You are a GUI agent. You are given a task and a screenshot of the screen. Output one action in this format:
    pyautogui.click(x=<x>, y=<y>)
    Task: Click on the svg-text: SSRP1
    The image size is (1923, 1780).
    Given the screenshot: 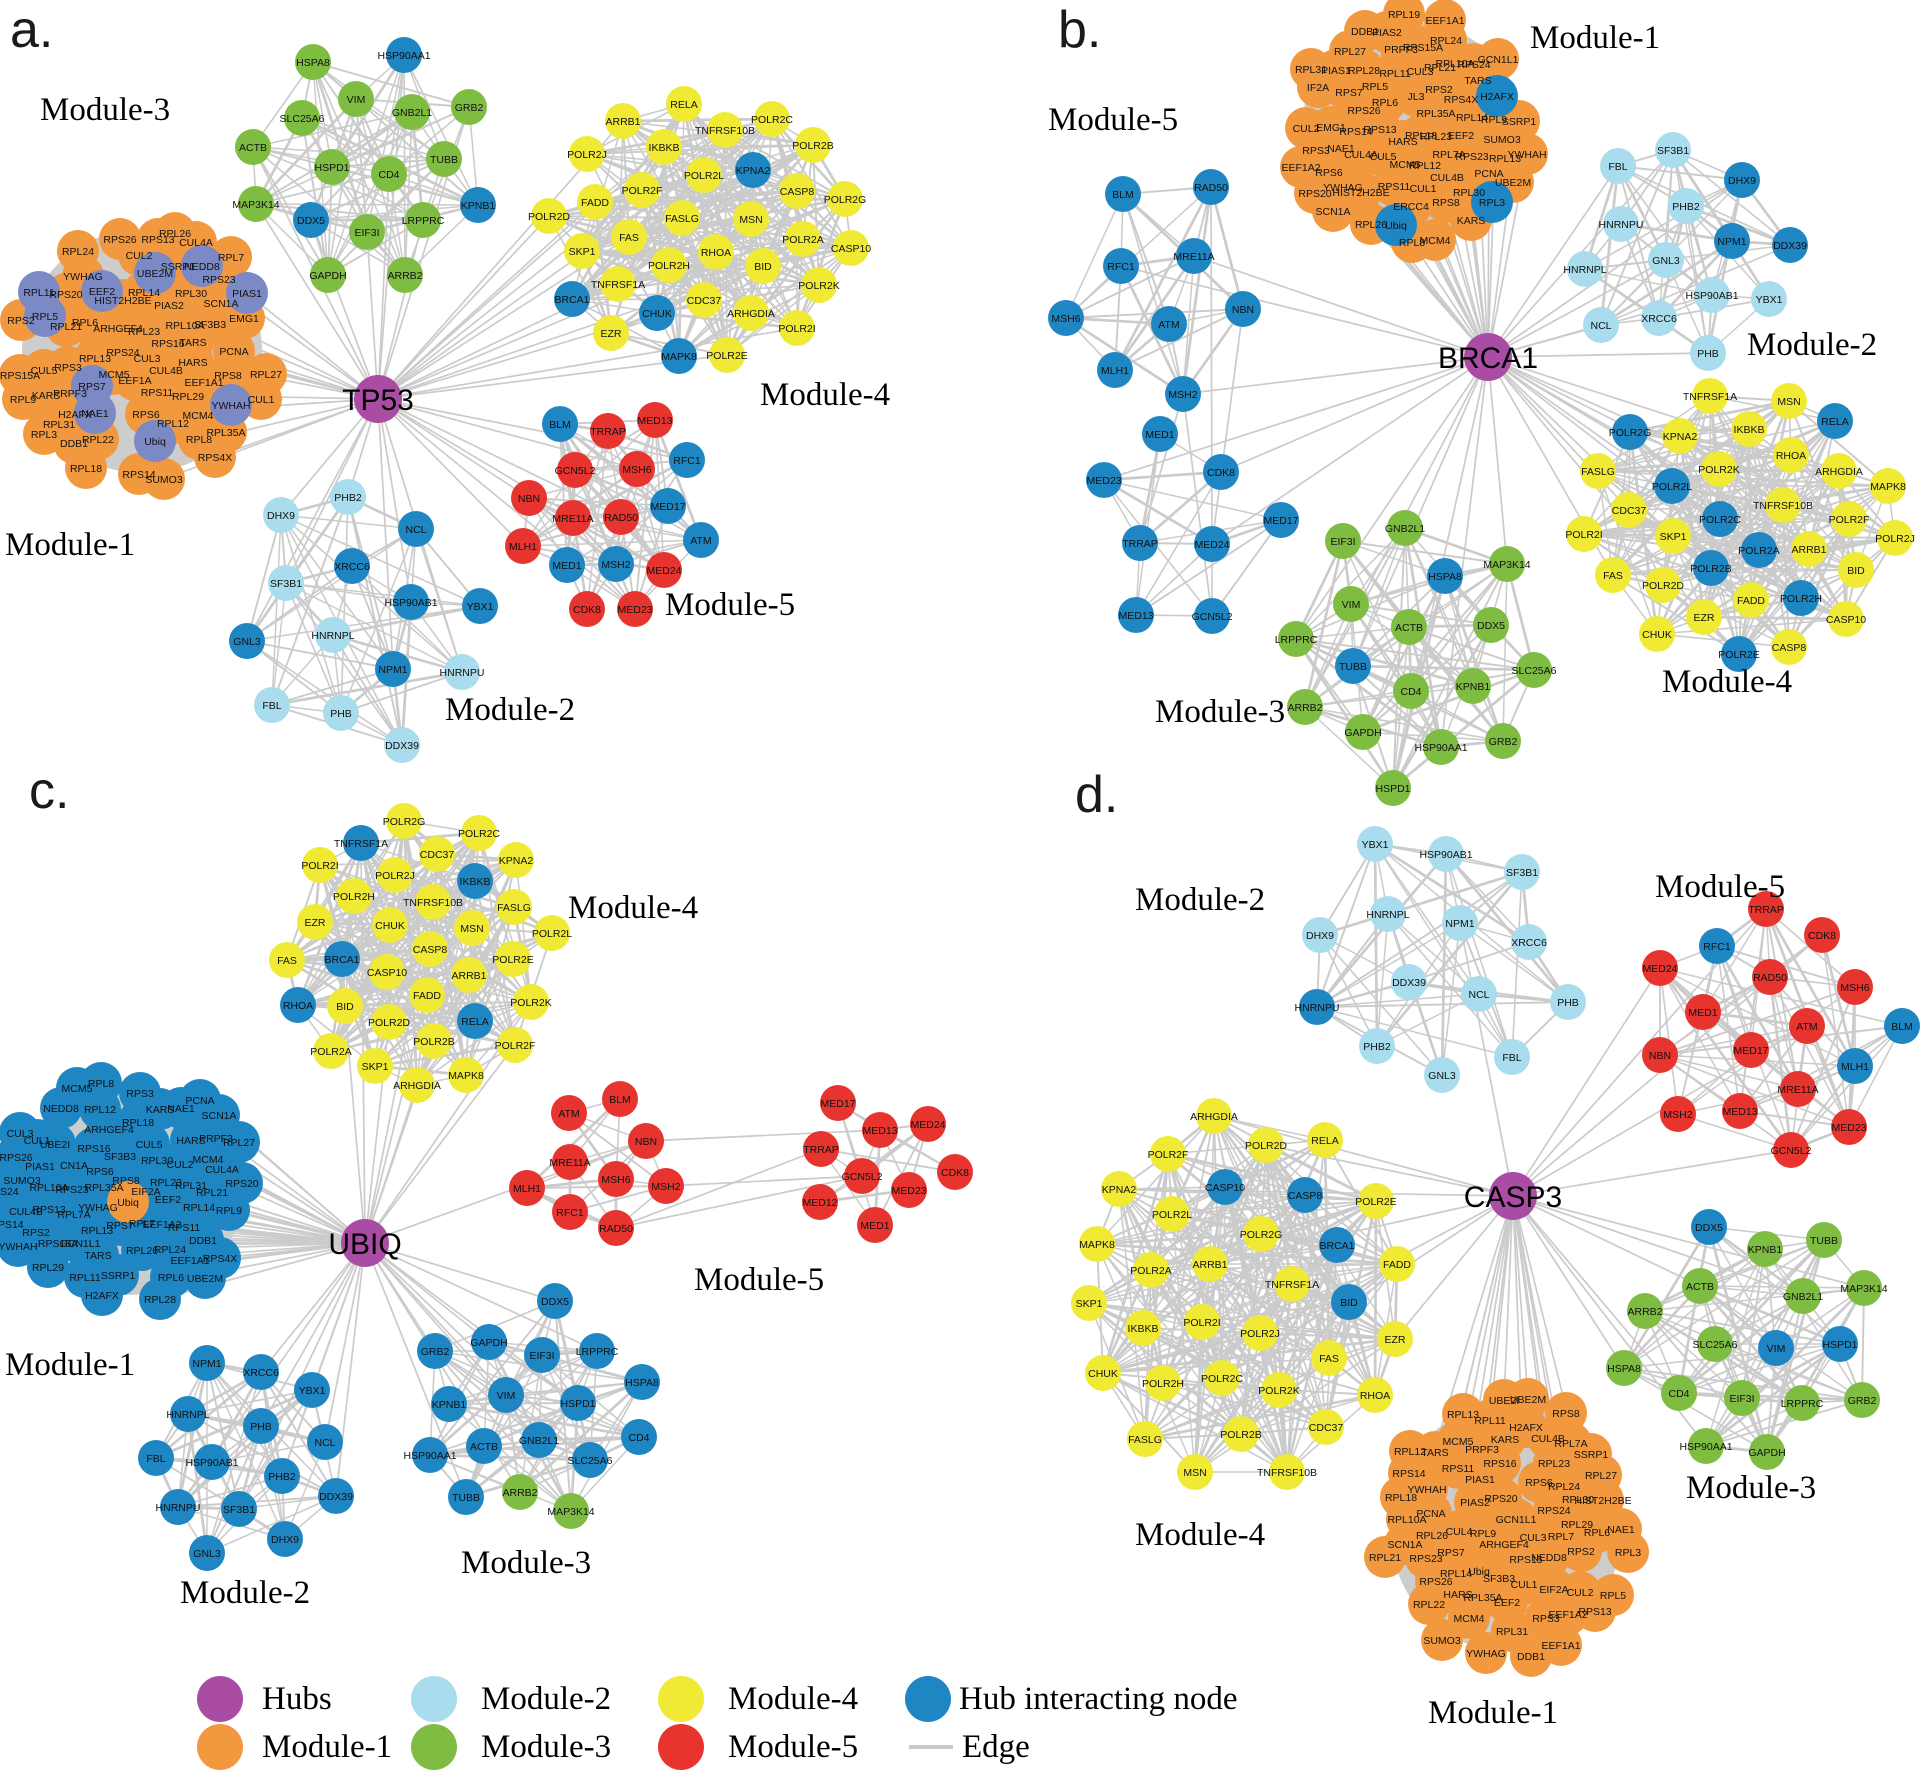 What is the action you would take?
    pyautogui.click(x=1591, y=1455)
    